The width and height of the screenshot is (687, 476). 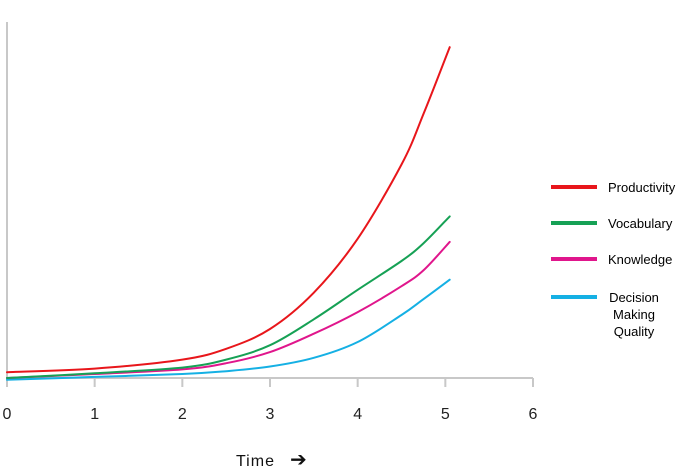 What do you see at coordinates (642, 187) in the screenshot?
I see `legend-label-productivity: Productivity` at bounding box center [642, 187].